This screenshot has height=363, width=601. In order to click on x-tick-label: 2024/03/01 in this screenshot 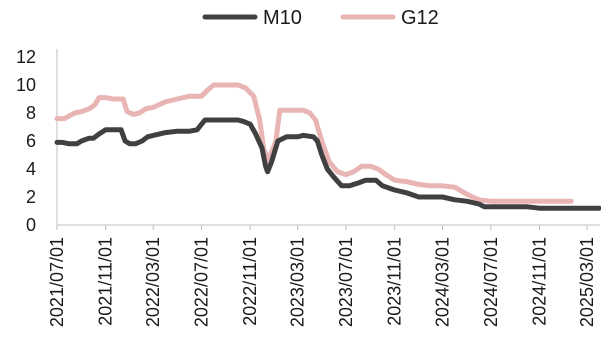, I will do `click(443, 282)`.